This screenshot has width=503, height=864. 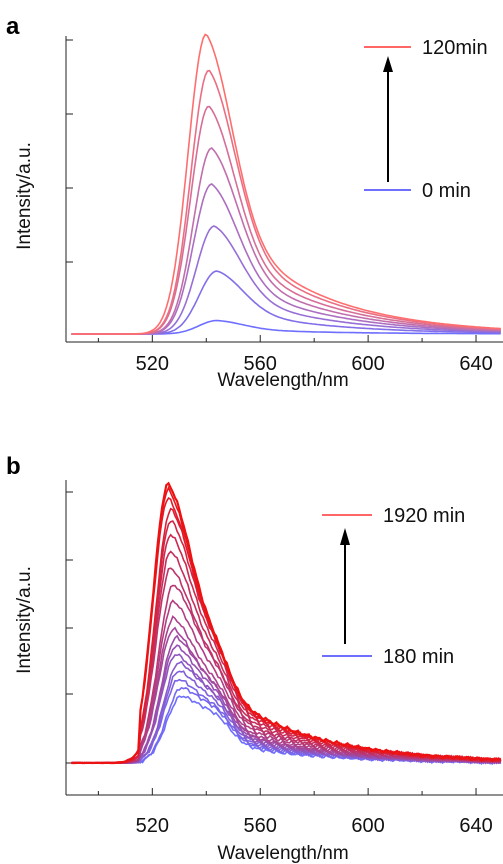 I want to click on panel-a-legend: 120min 0 min, so click(x=426, y=119).